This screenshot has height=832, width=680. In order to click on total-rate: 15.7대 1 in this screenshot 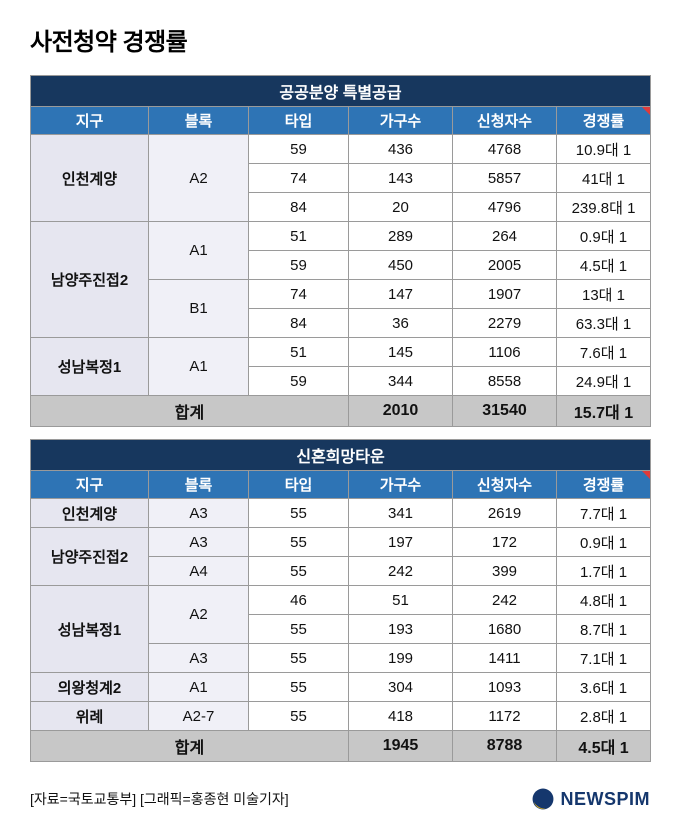, I will do `click(603, 411)`.